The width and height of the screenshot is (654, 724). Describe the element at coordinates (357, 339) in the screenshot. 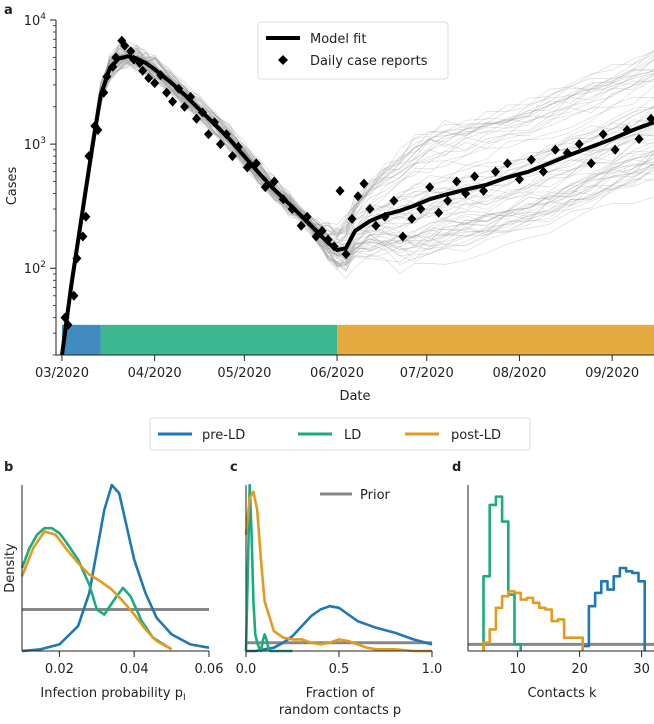

I see `phase-bands` at that location.